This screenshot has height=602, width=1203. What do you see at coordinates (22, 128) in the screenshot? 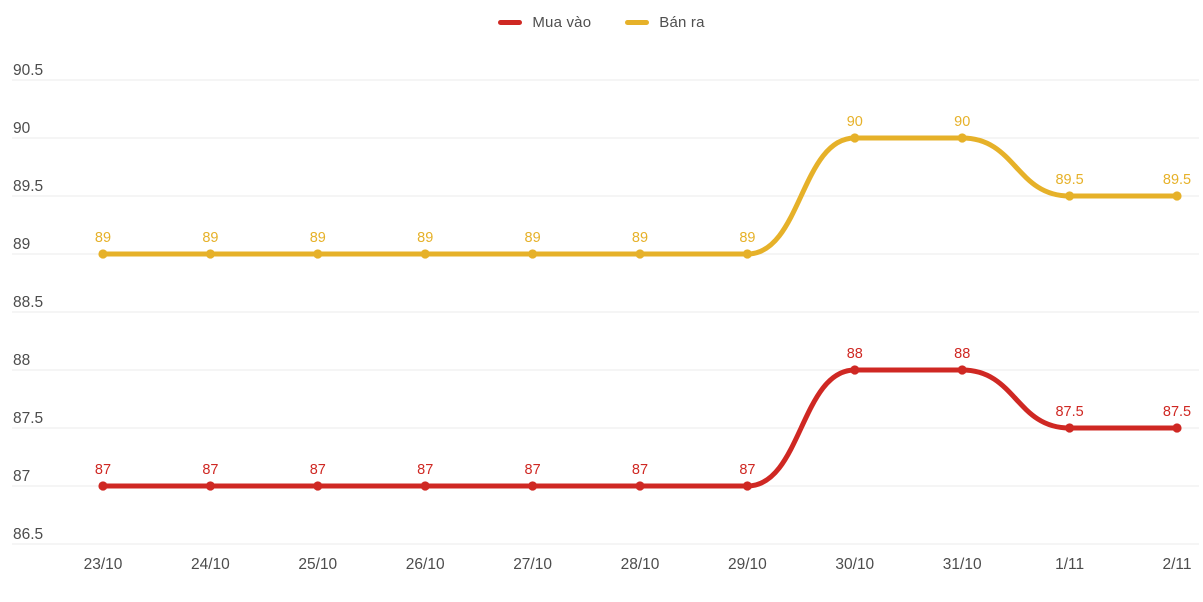
I see `y-axis-label: 90` at bounding box center [22, 128].